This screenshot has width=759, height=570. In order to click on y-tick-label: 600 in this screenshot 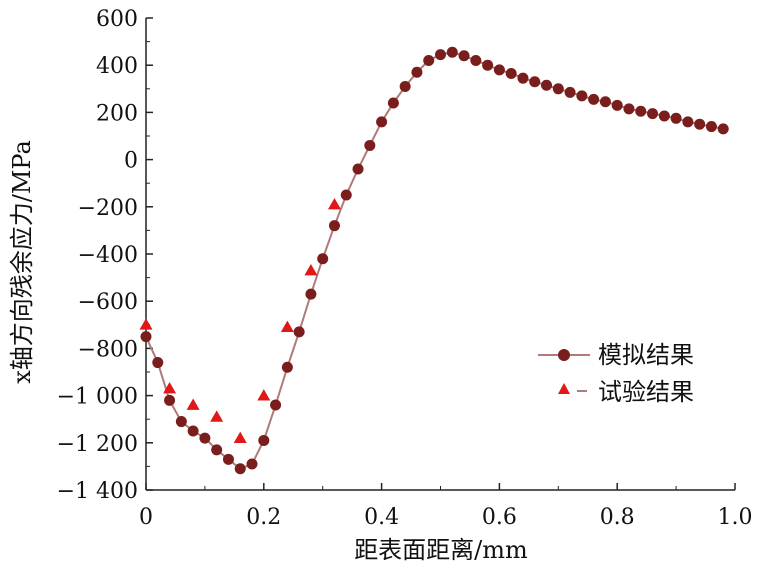, I will do `click(117, 19)`.